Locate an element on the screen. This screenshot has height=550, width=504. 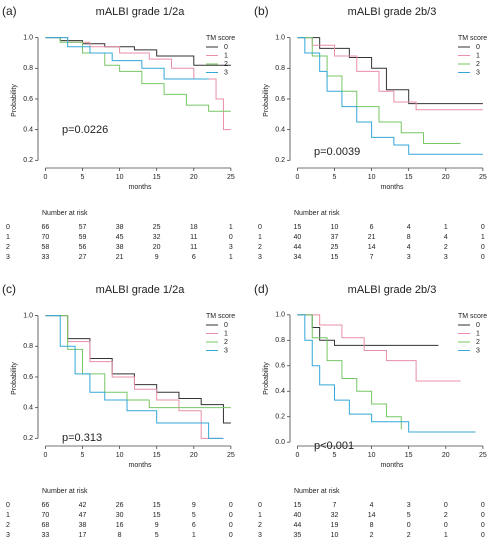
risk-count: 18 is located at coordinates (194, 227).